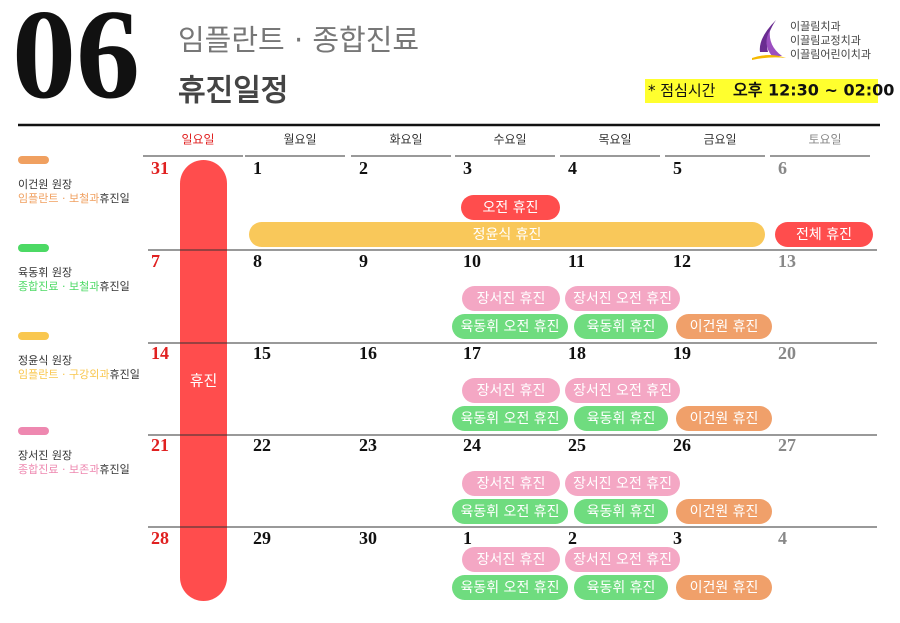 Image resolution: width=900 pixels, height=623 pixels. What do you see at coordinates (682, 261) in the screenshot?
I see `date: 12` at bounding box center [682, 261].